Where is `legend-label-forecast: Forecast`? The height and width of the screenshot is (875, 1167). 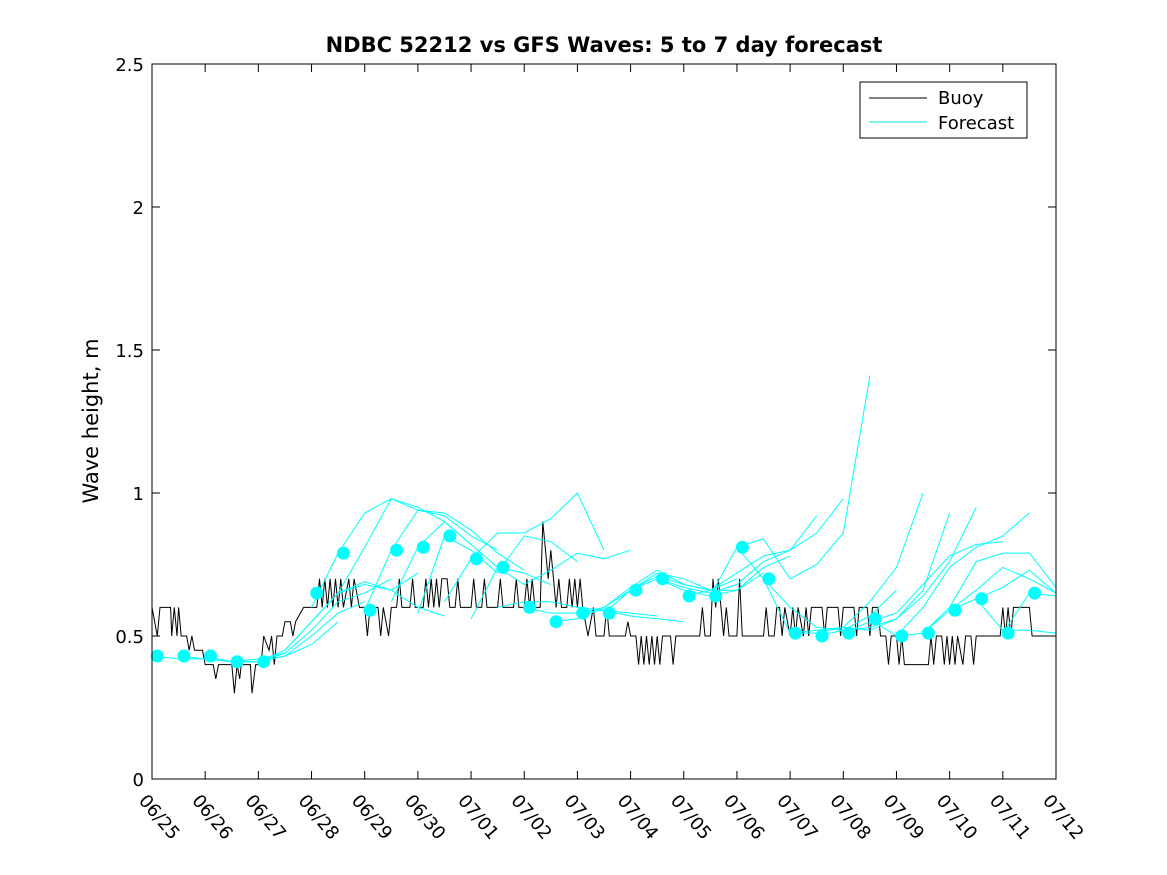
legend-label-forecast: Forecast is located at coordinates (976, 123).